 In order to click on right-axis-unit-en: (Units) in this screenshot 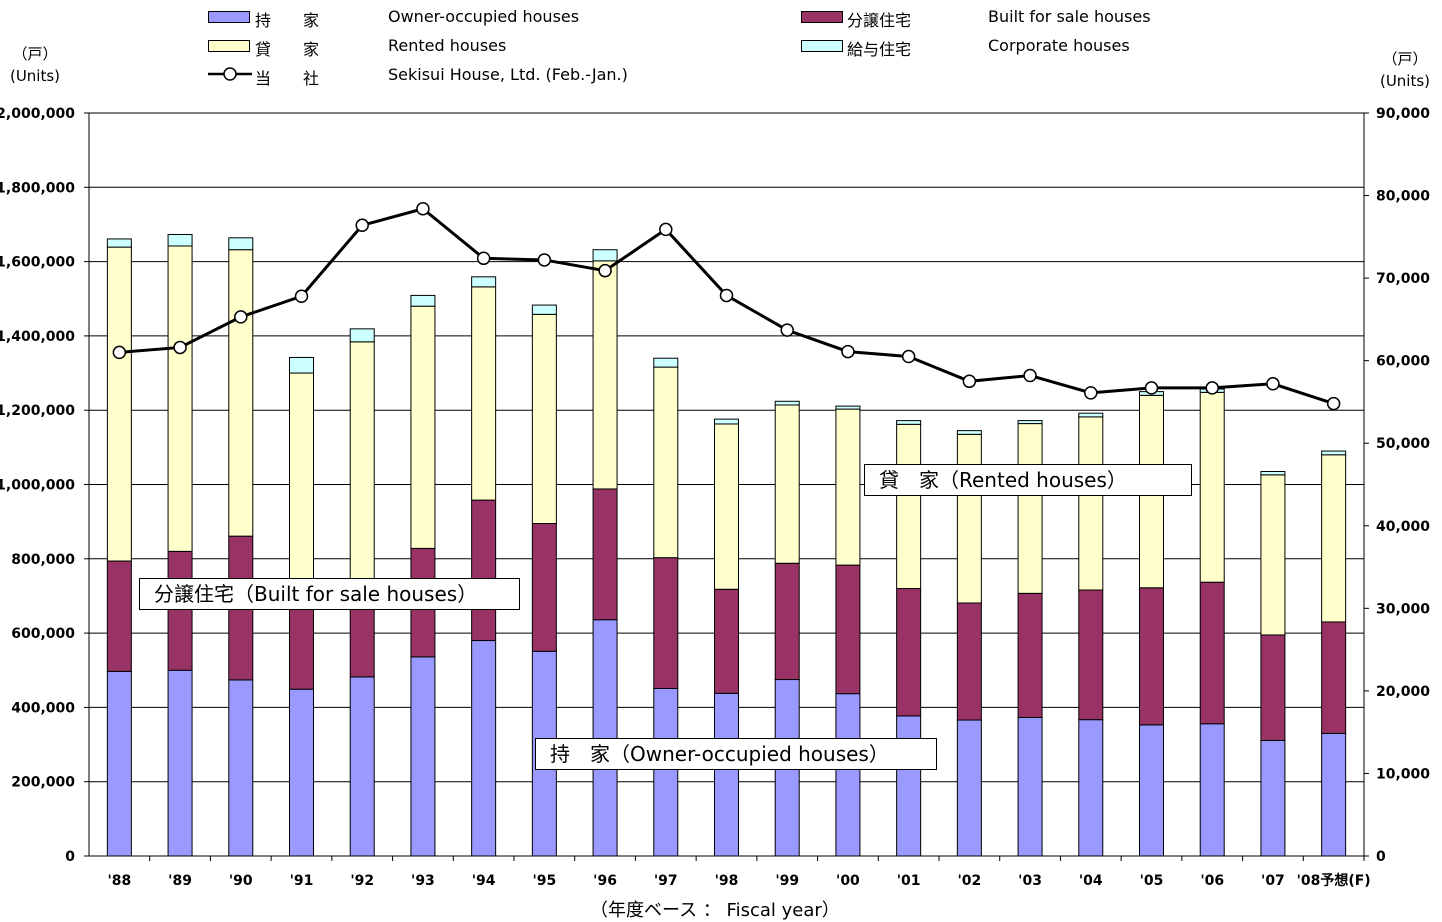, I will do `click(1405, 81)`.